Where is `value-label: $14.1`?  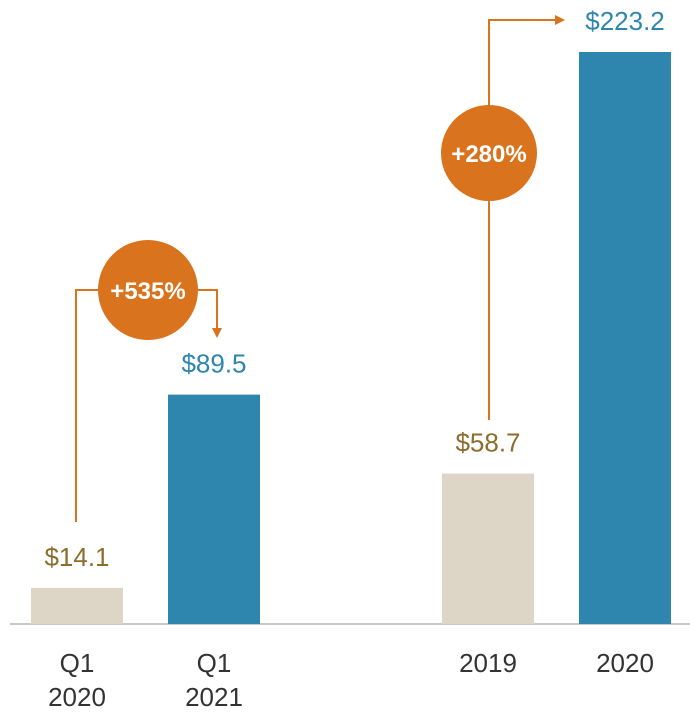 value-label: $14.1 is located at coordinates (76, 557).